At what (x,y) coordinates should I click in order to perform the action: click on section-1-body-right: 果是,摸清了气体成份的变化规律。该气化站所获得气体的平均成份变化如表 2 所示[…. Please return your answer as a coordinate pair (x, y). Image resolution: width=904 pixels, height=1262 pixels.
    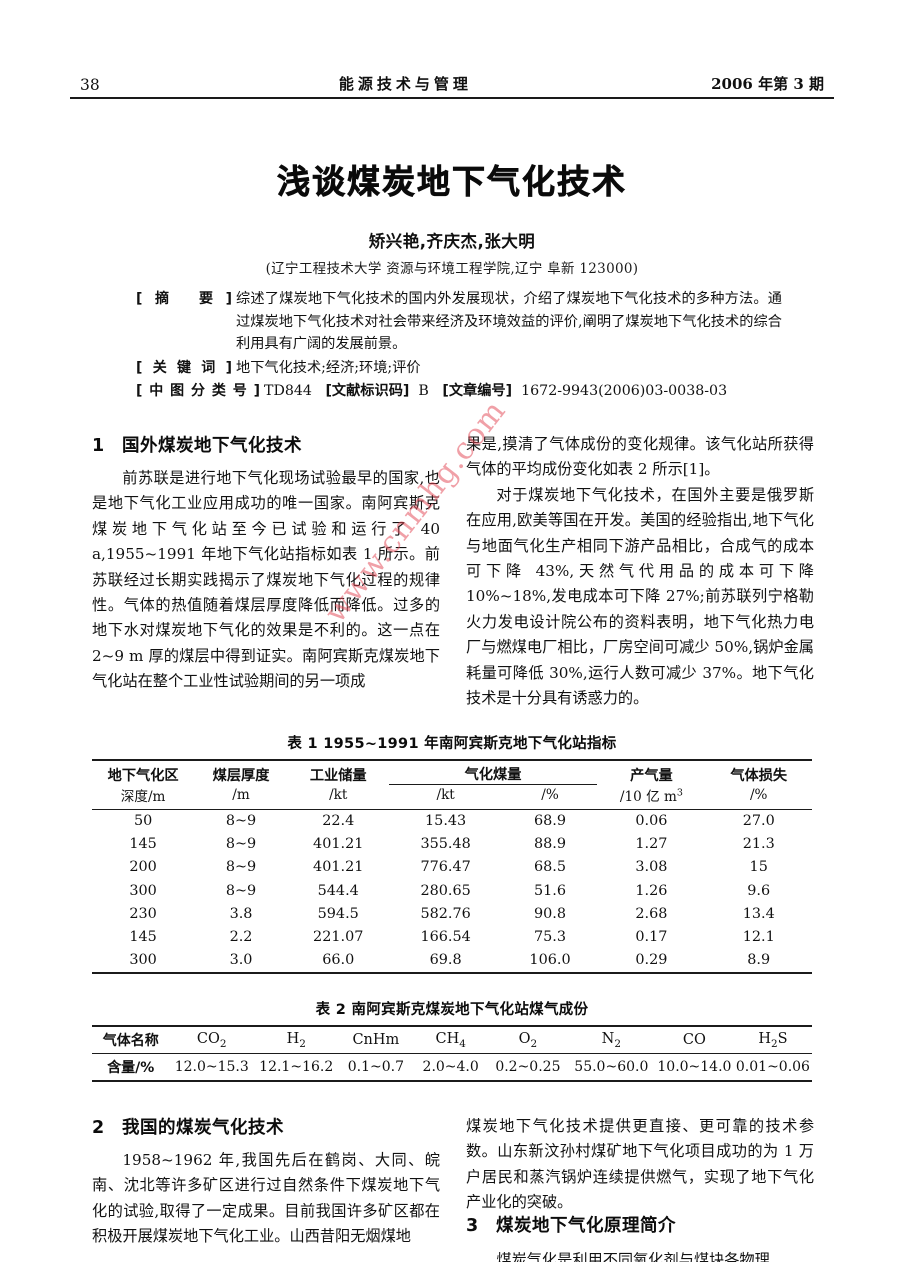
    Looking at the image, I should click on (640, 571).